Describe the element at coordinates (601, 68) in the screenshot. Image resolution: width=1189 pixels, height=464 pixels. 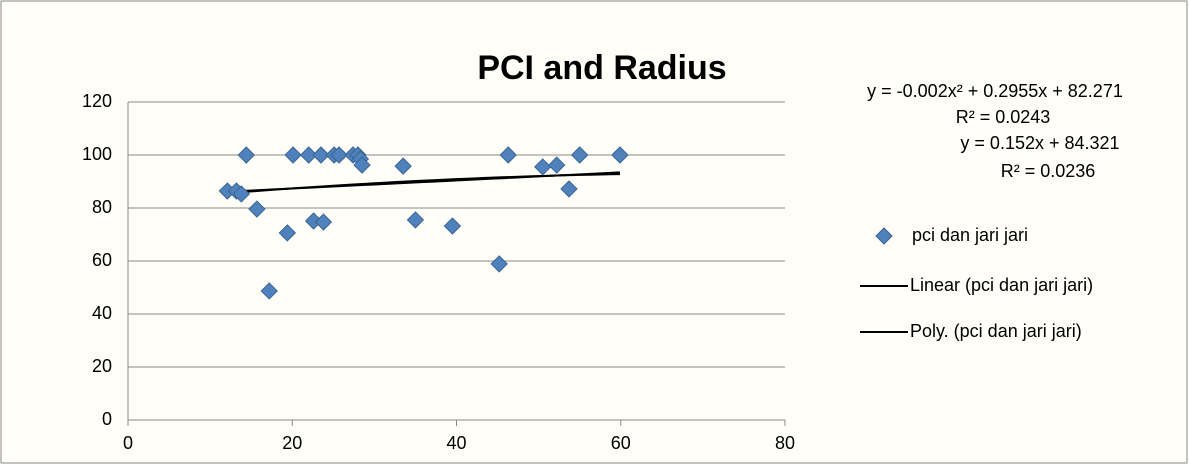
I see `chart-title: PCI and Radius` at that location.